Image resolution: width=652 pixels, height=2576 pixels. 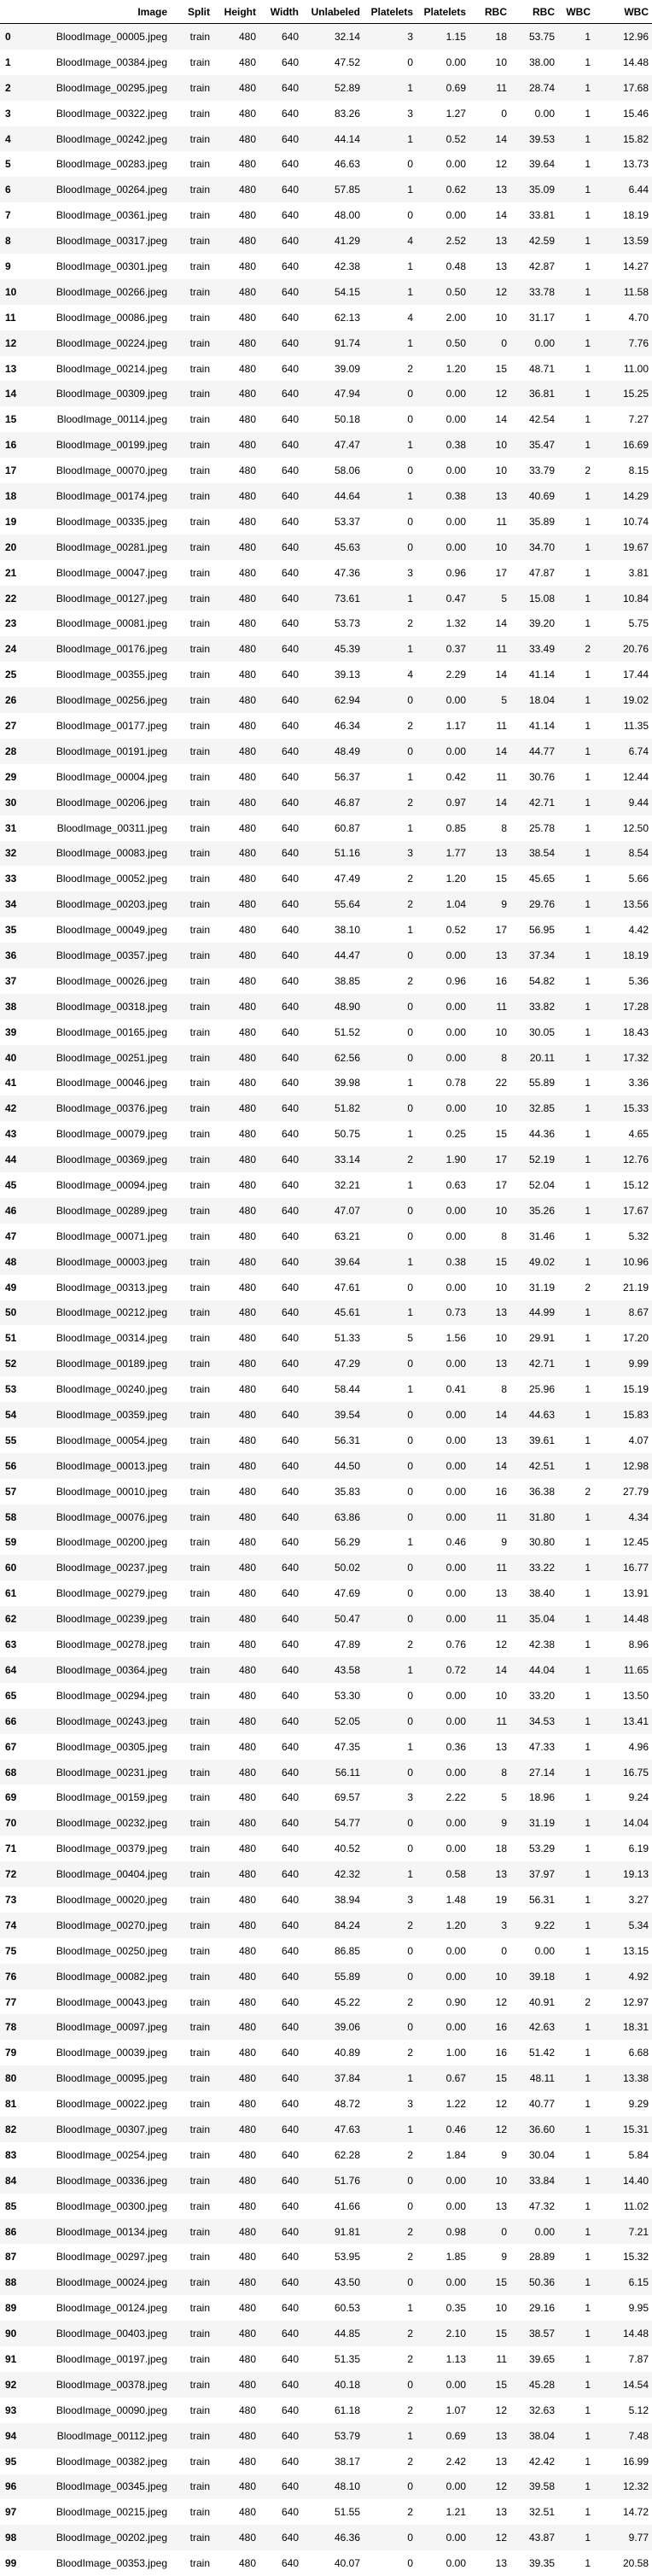 I want to click on rbc-percent-cell: 32.63, so click(x=534, y=2410).